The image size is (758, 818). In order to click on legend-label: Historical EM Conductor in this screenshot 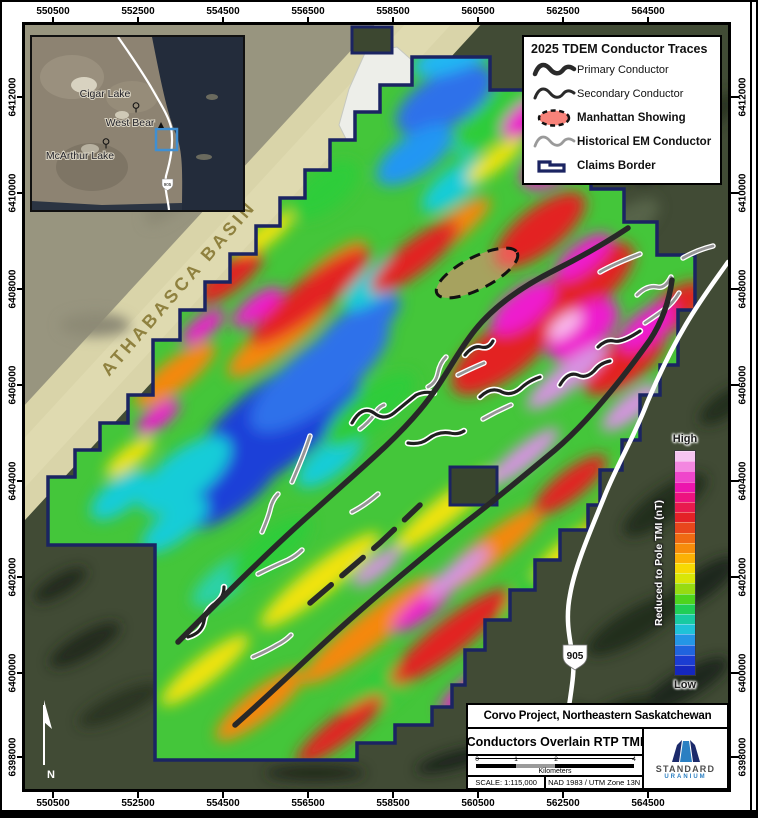, I will do `click(644, 142)`.